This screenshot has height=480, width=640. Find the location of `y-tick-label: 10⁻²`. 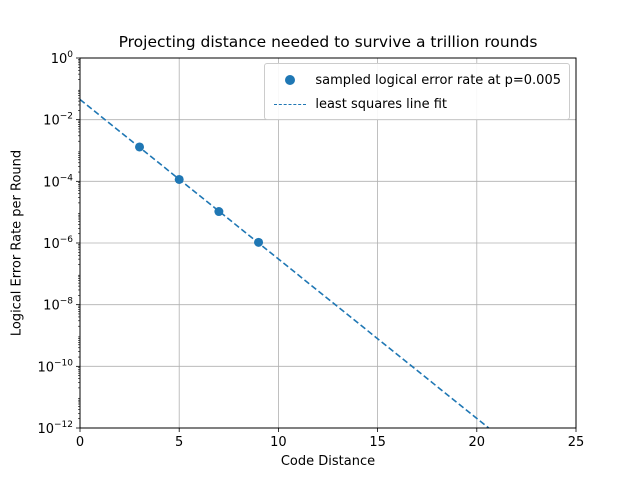

y-tick-label: 10⁻² is located at coordinates (58, 120).